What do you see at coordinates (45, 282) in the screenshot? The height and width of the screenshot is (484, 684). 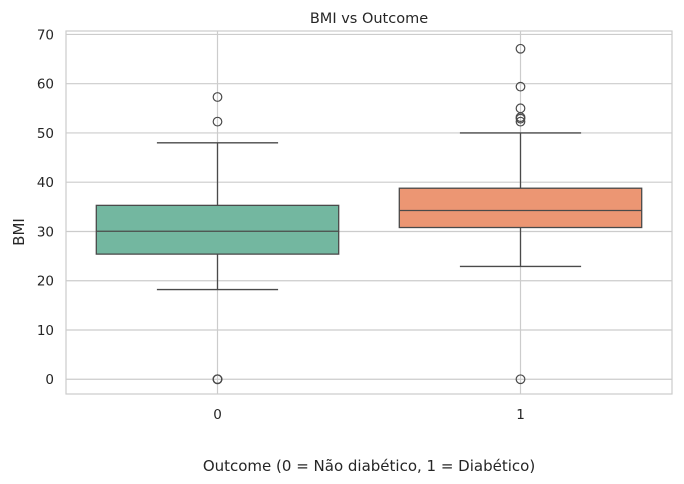 I see `y-tick-label-20: 20` at bounding box center [45, 282].